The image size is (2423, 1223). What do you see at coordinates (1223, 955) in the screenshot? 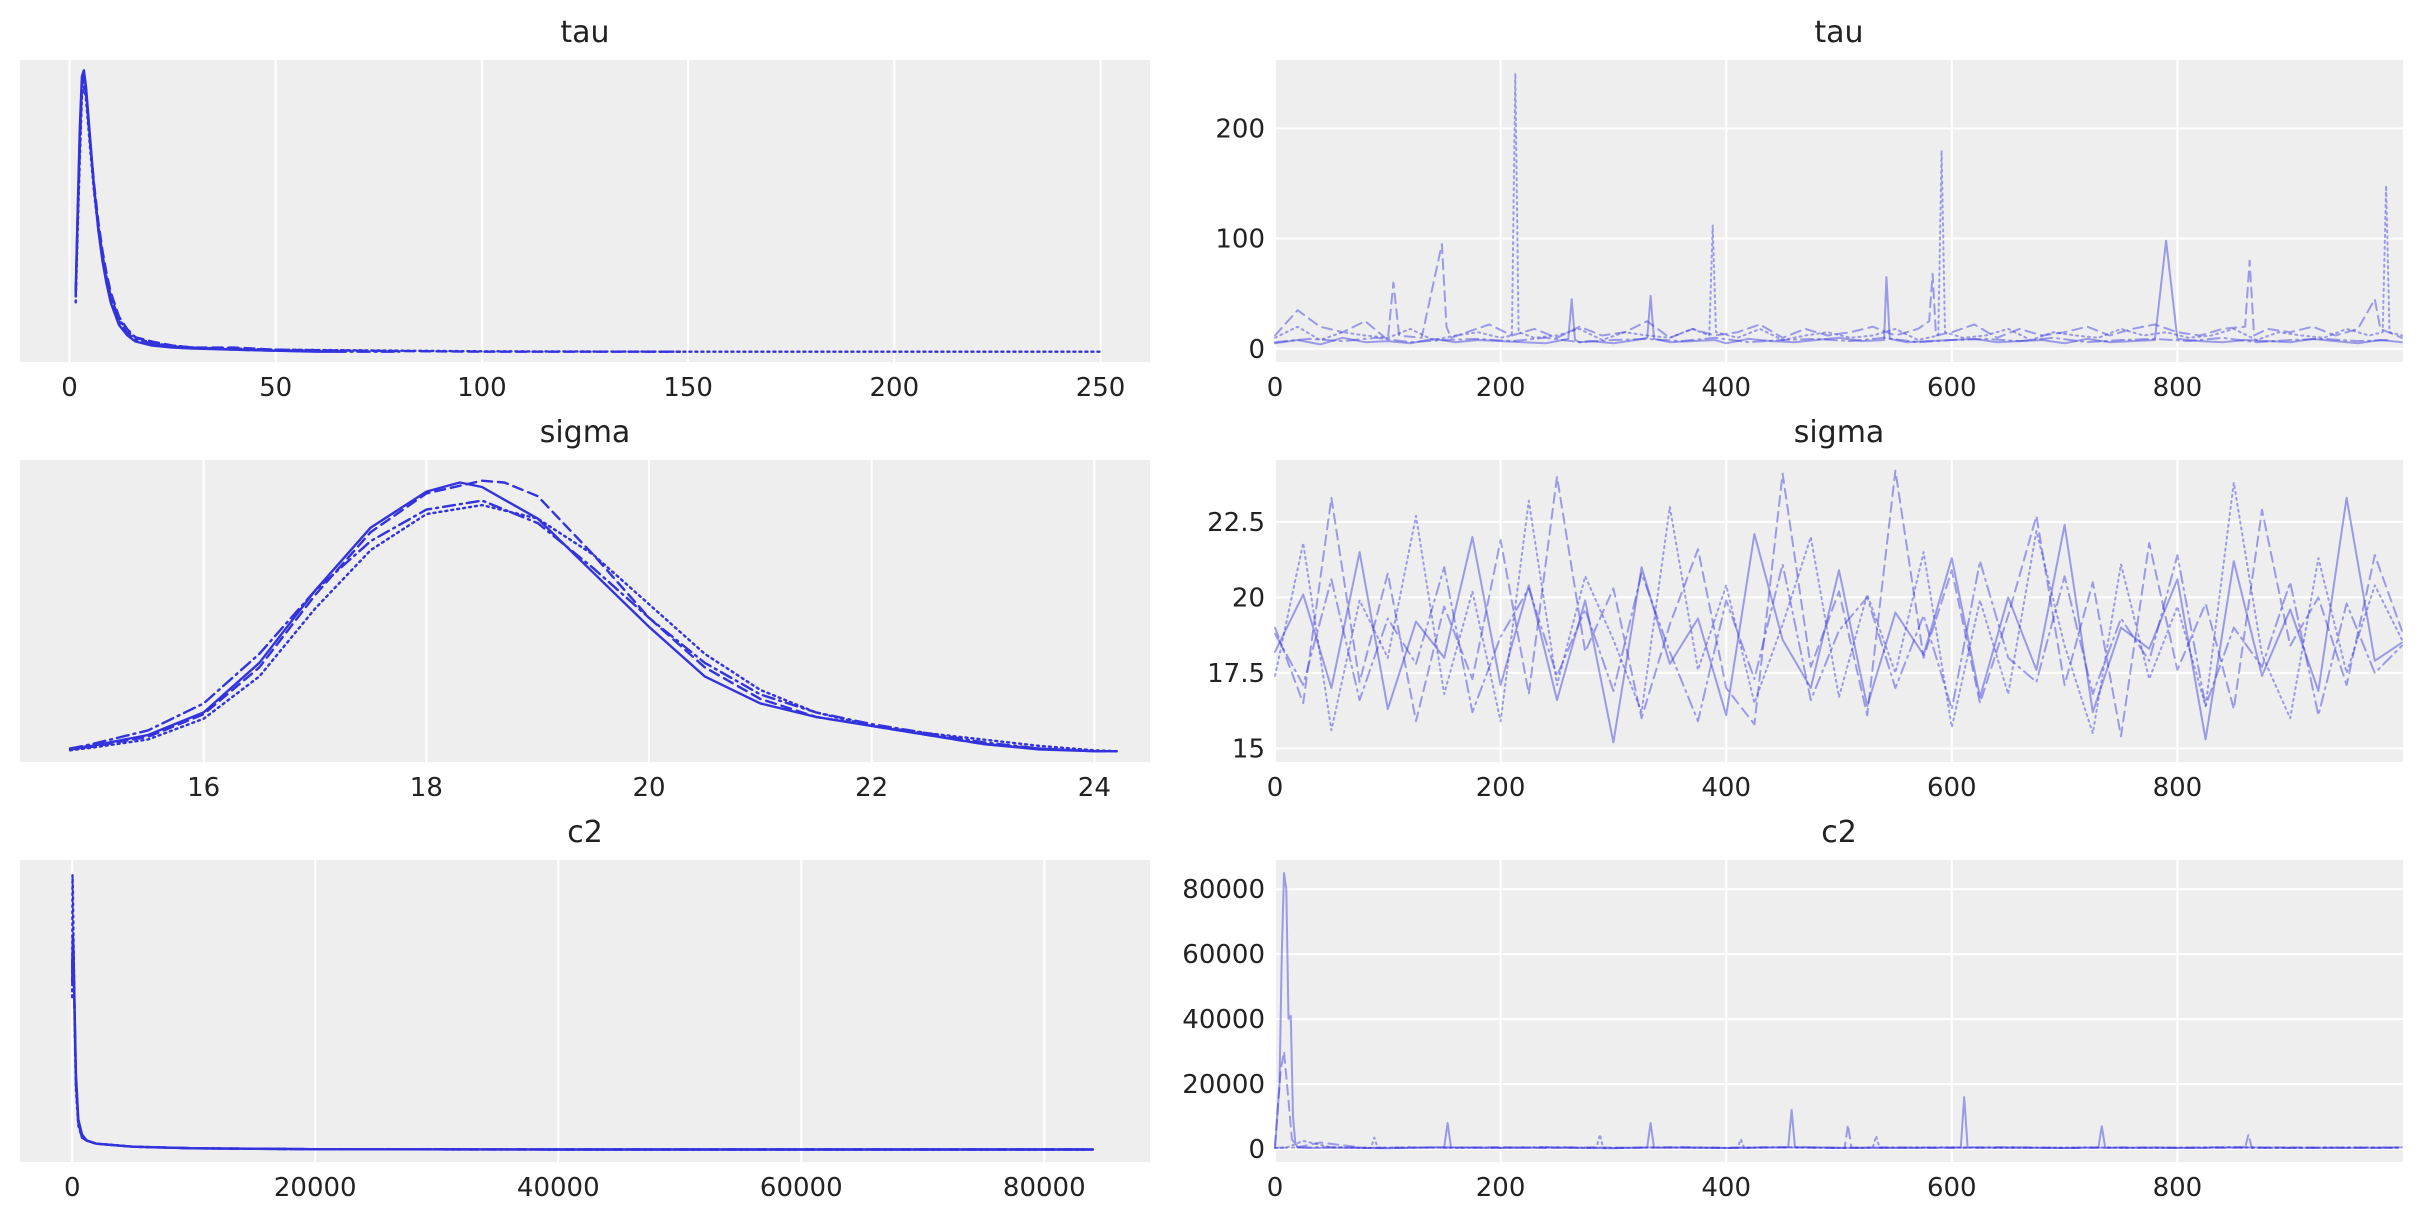
I see `y-tick-label: 60000` at bounding box center [1223, 955].